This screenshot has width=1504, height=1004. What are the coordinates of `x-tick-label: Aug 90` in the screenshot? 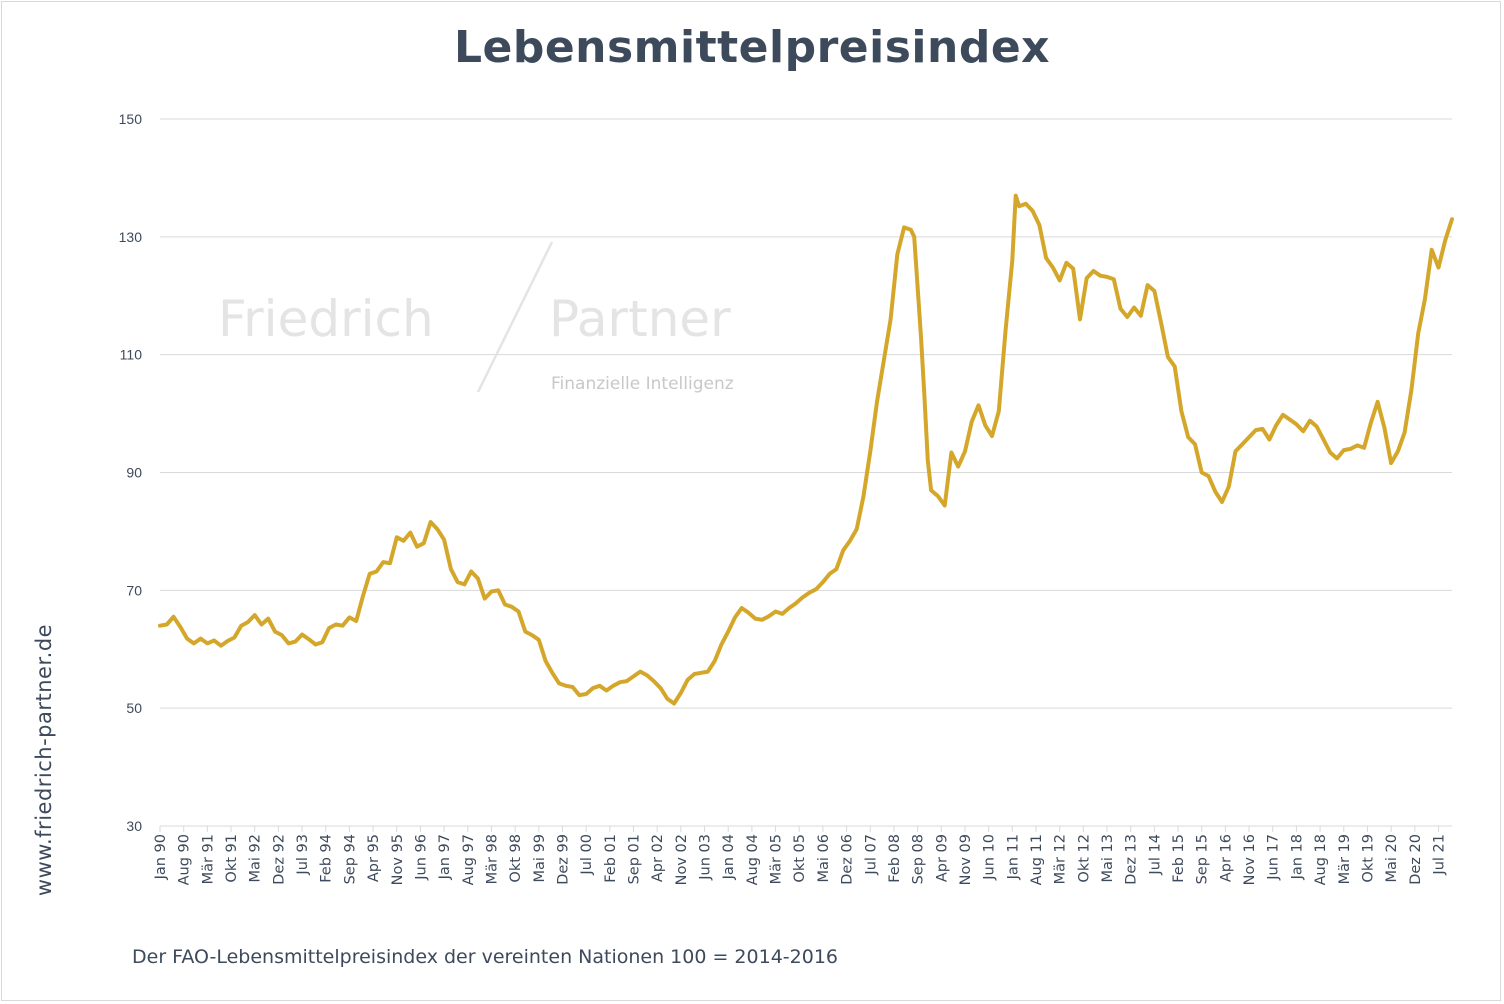 It's located at (185, 859).